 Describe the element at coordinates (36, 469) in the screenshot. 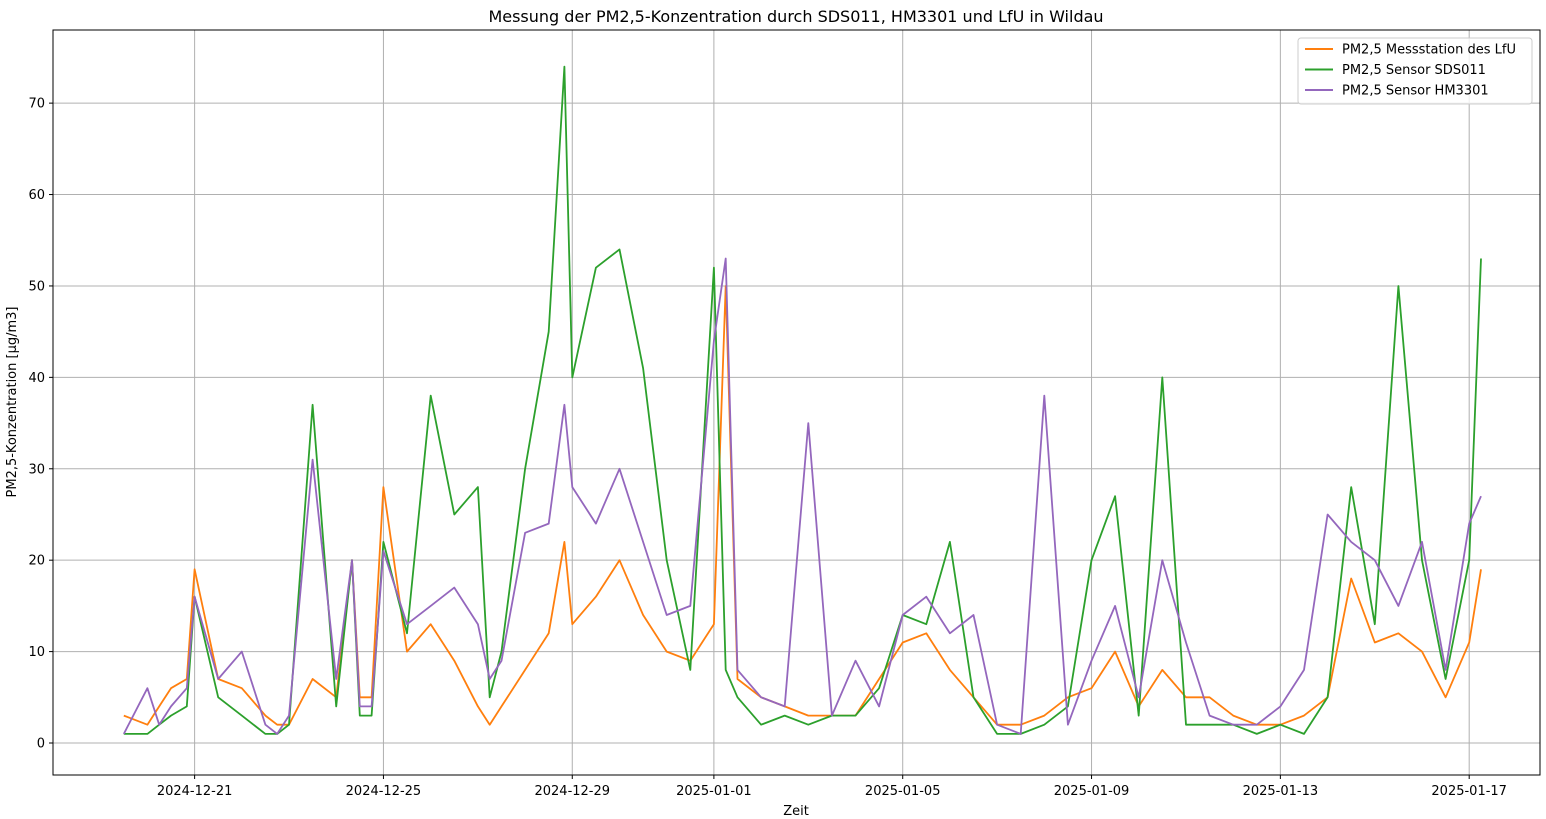

I see `y-tick-label: 30` at that location.